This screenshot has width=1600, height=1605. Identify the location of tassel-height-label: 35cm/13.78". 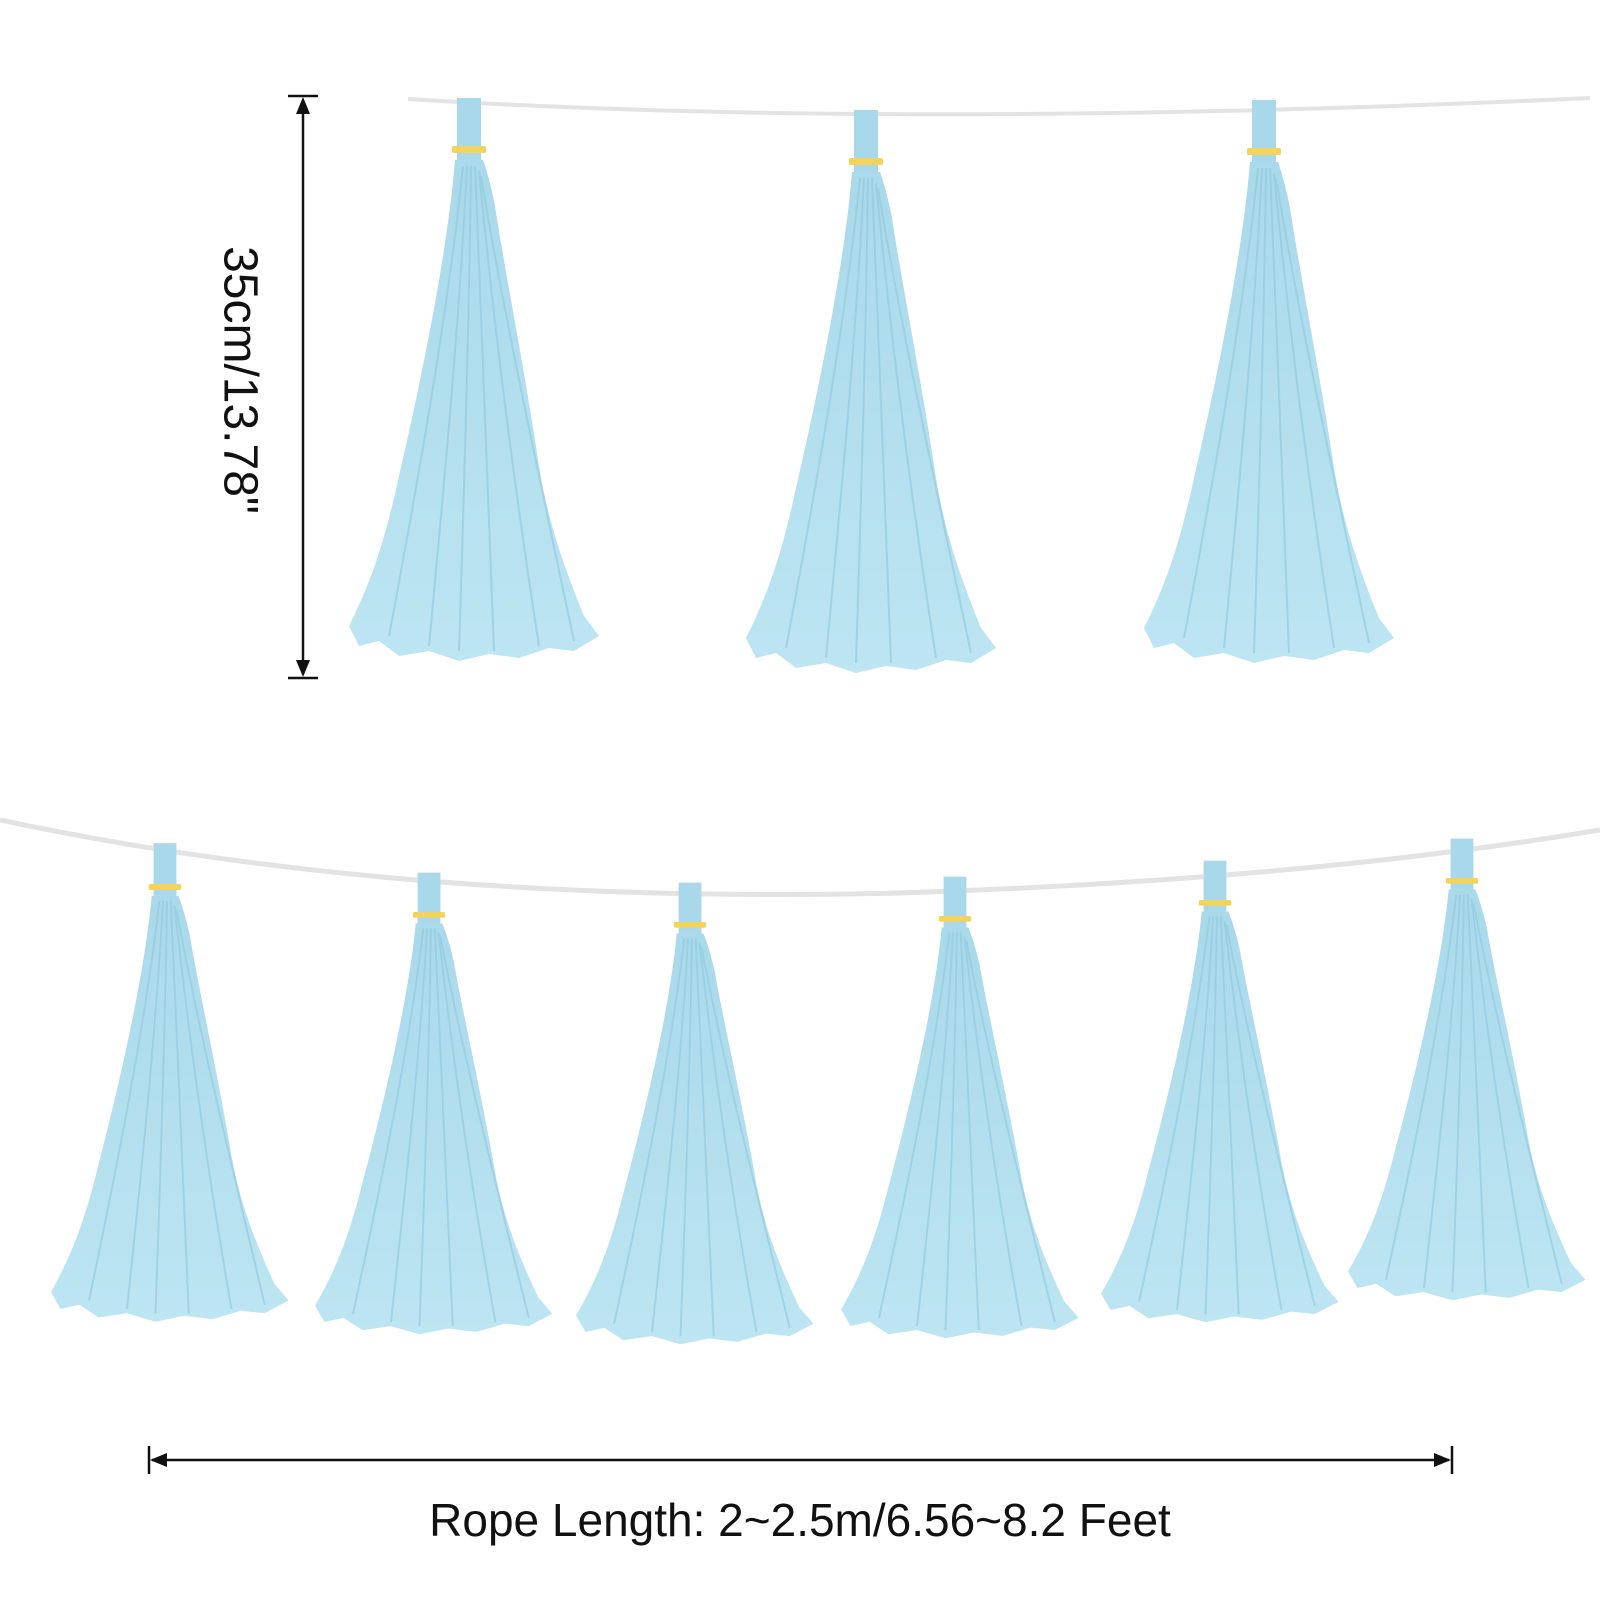
(240, 380).